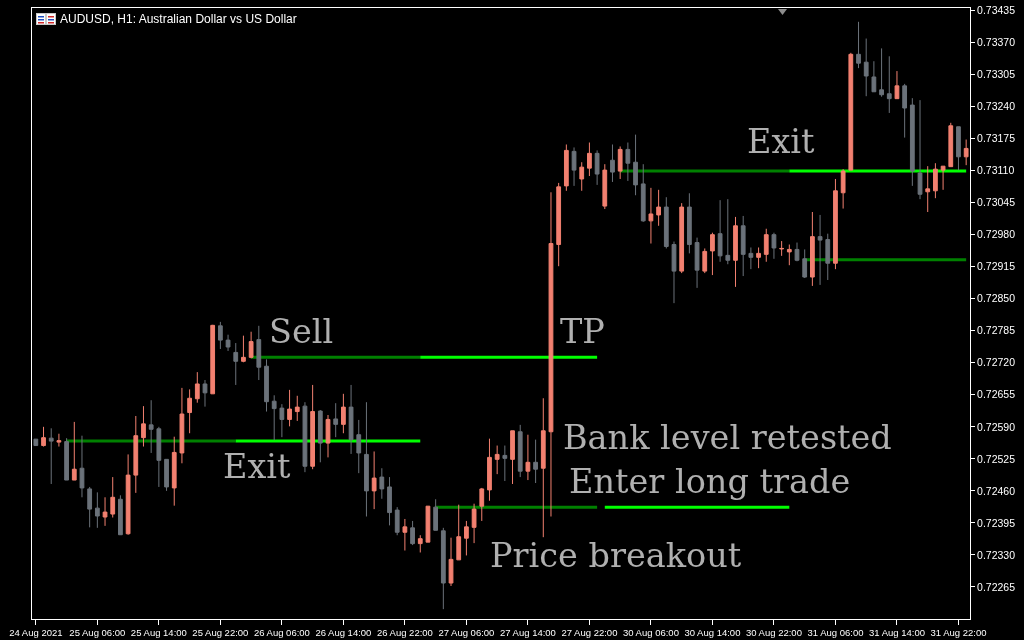  I want to click on chart-title: AUDUSD, H1: Australian Dollar vs US Dollar, so click(178, 19).